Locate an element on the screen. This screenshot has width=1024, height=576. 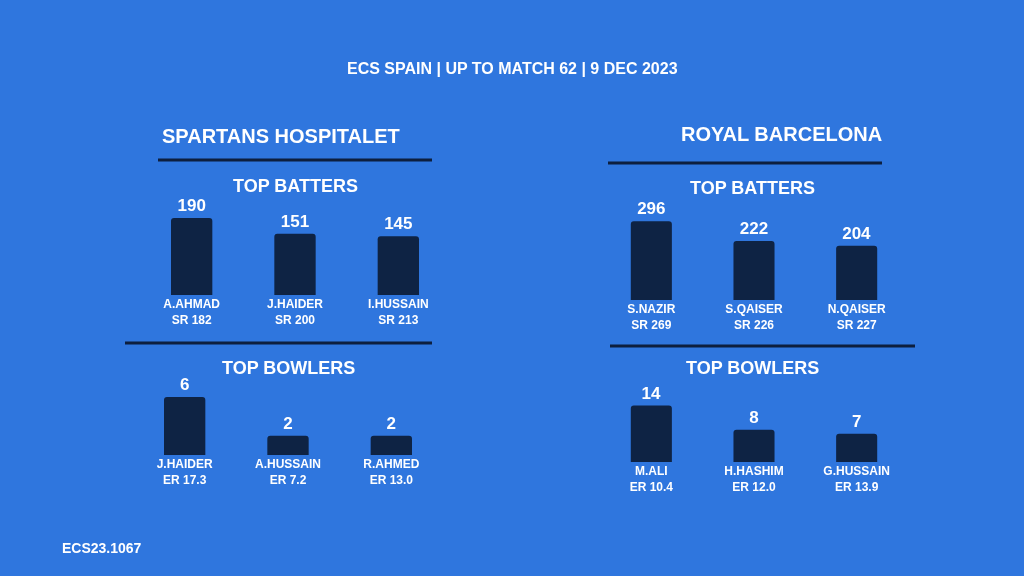
data-label: 8 is located at coordinates (754, 417).